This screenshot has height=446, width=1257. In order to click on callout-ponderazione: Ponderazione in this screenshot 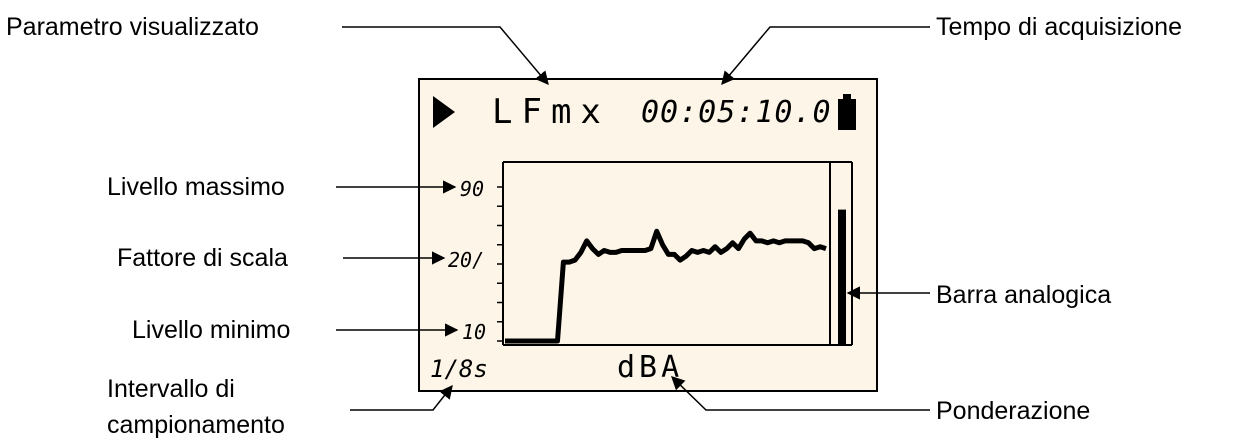, I will do `click(1013, 411)`.